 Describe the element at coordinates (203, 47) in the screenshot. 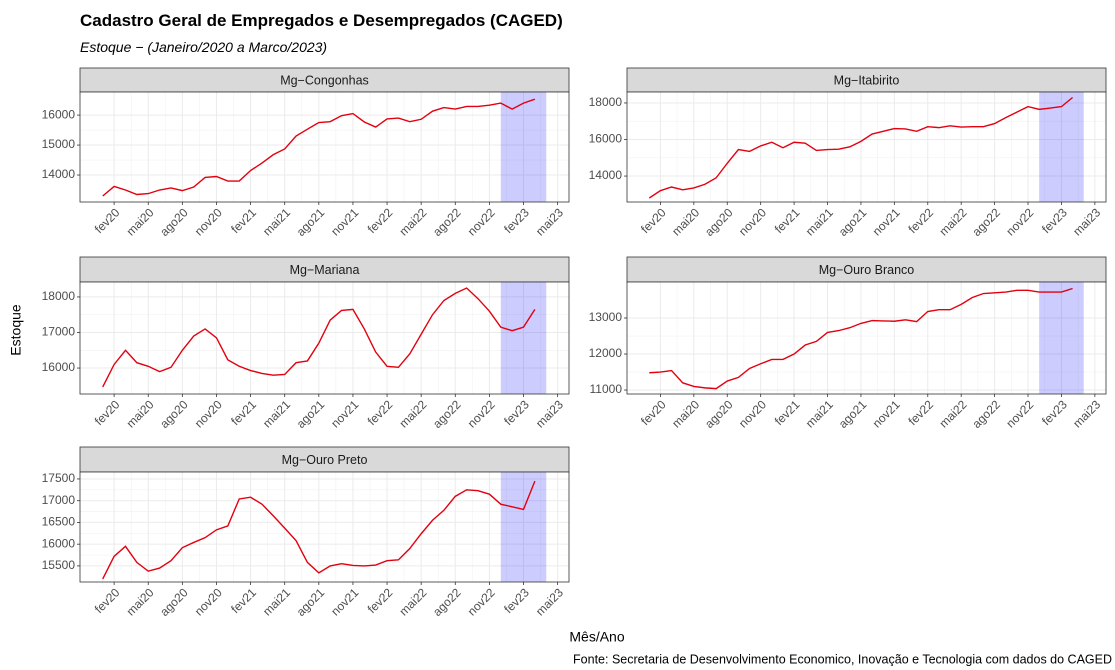

I see `chart-subtitle: Estoque − (Janeiro/2020 a Marco/2023)` at that location.